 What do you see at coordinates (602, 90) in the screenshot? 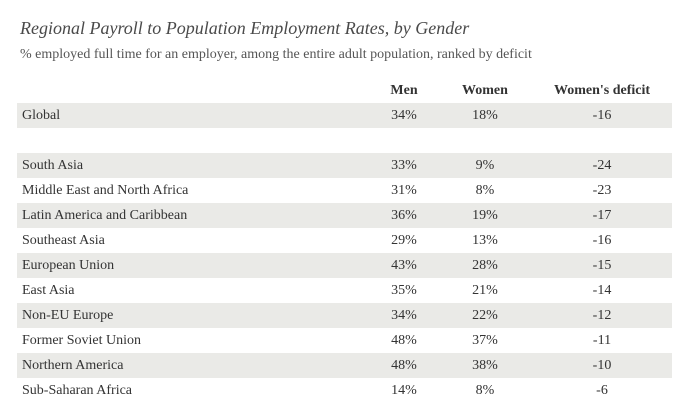
I see `header-womens-deficit: Women's deficit` at bounding box center [602, 90].